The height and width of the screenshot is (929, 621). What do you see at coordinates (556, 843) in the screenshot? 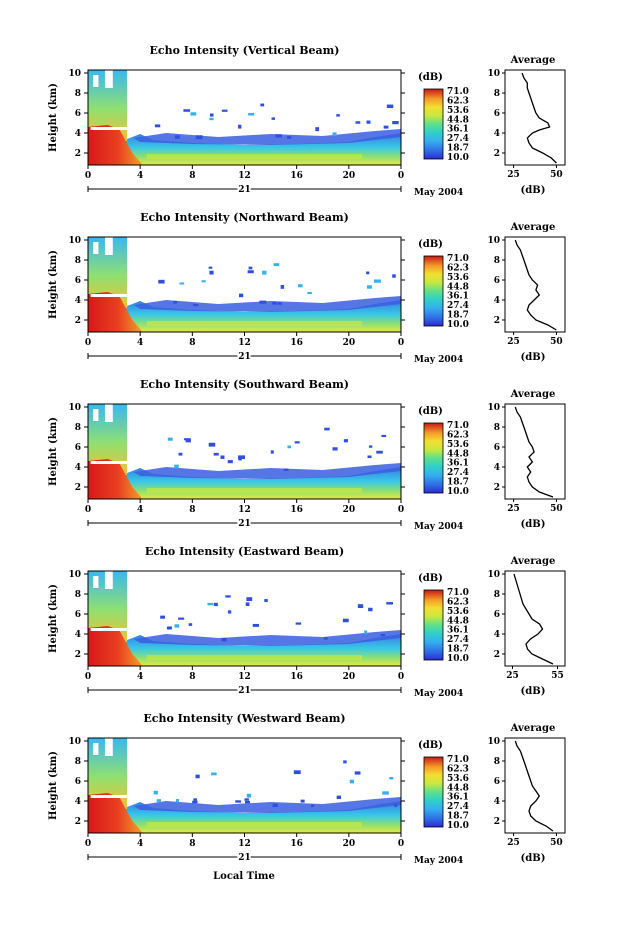
I see `profile-x-tick-label: 50` at bounding box center [556, 843].